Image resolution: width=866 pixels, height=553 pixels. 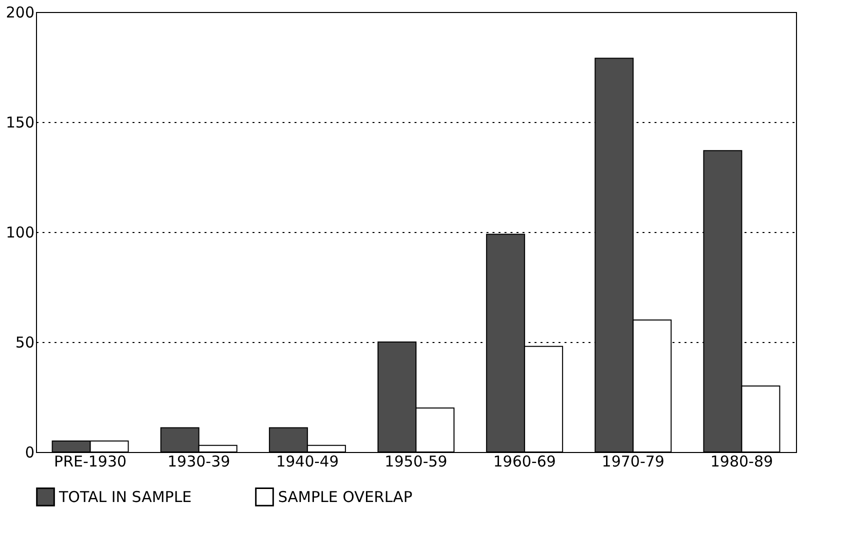 What do you see at coordinates (307, 461) in the screenshot?
I see `x-tick-label: 1940-49` at bounding box center [307, 461].